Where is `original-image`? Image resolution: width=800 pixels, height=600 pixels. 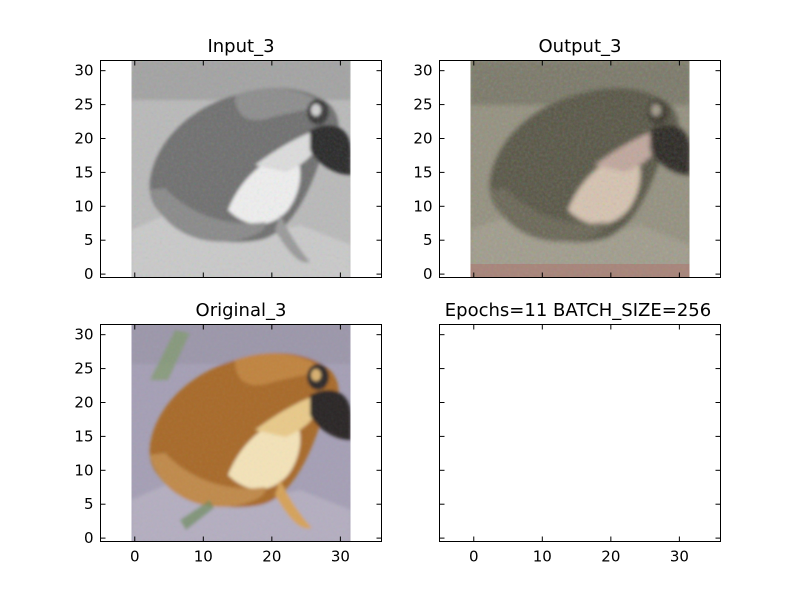 original-image is located at coordinates (241, 433).